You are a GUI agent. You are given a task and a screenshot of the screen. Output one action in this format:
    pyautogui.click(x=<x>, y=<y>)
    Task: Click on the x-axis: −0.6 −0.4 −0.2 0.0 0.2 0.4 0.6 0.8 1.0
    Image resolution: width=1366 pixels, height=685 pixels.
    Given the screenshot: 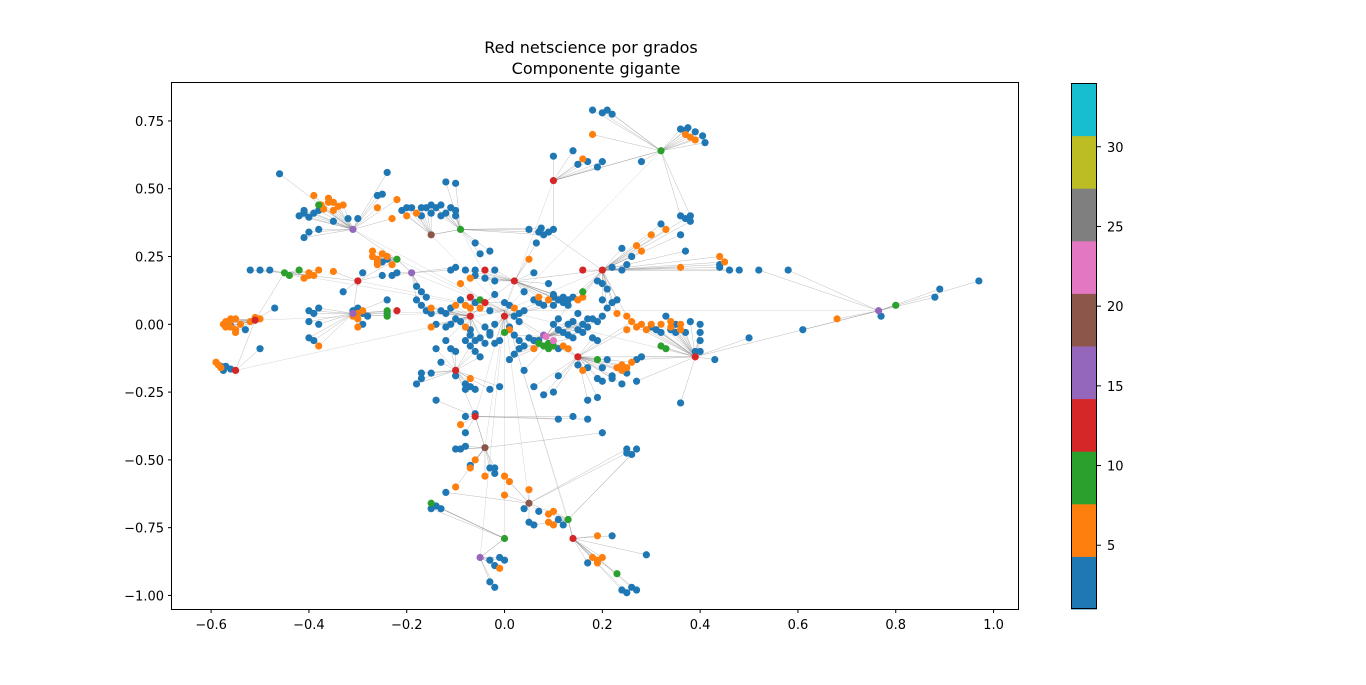 What is the action you would take?
    pyautogui.click(x=599, y=621)
    